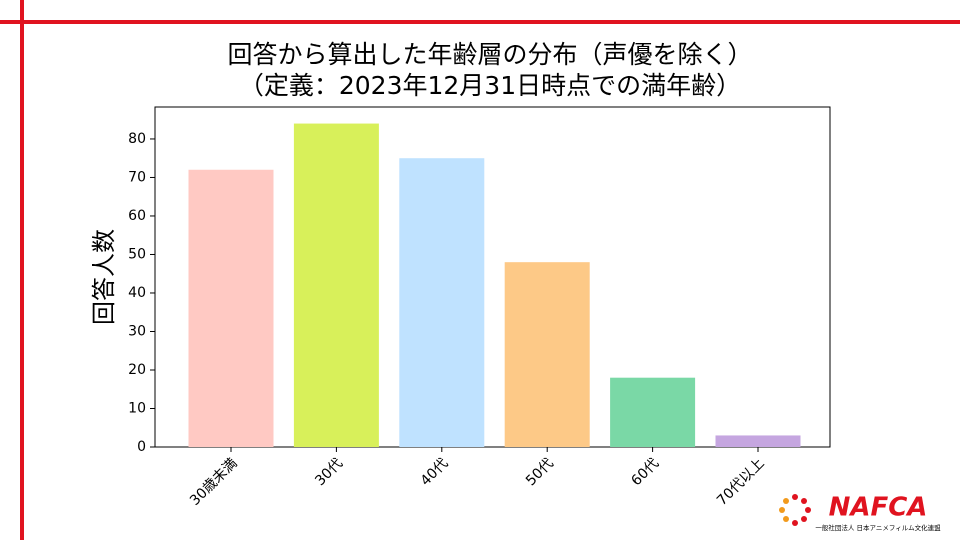  What do you see at coordinates (214, 482) in the screenshot?
I see `x-tick-label: 30歳未満` at bounding box center [214, 482].